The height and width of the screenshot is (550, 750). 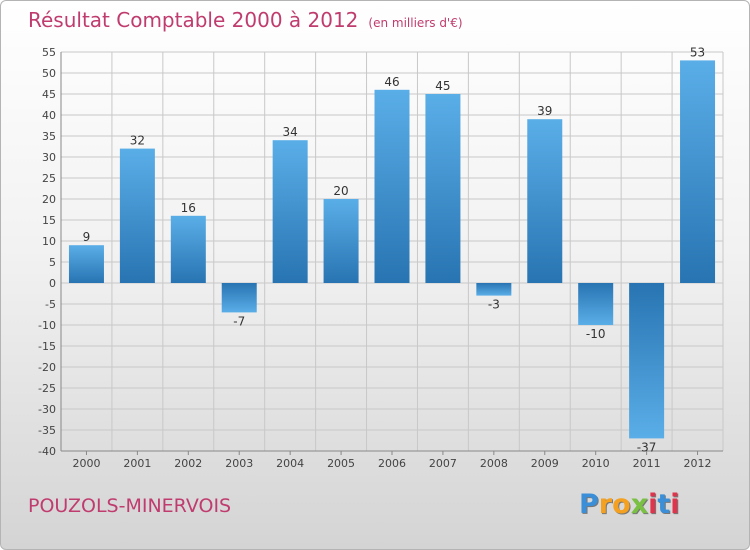 What do you see at coordinates (49, 115) in the screenshot?
I see `y-tick-label: 40` at bounding box center [49, 115].